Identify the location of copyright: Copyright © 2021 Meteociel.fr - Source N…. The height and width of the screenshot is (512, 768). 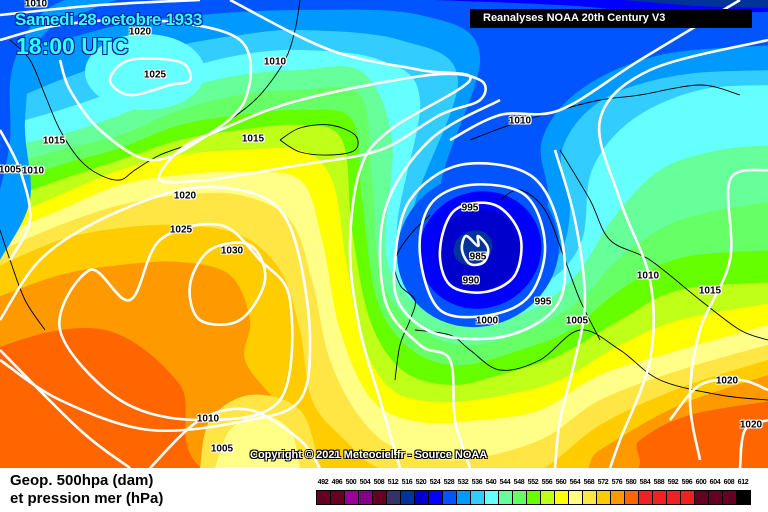
(369, 455).